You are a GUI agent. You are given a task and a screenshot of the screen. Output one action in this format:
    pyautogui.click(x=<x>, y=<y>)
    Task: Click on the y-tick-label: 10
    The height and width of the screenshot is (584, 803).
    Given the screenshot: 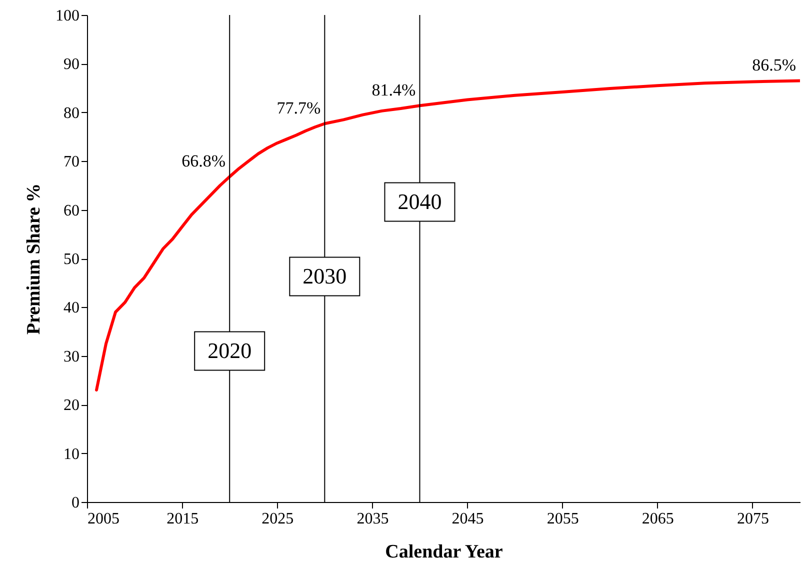 What is the action you would take?
    pyautogui.click(x=72, y=454)
    